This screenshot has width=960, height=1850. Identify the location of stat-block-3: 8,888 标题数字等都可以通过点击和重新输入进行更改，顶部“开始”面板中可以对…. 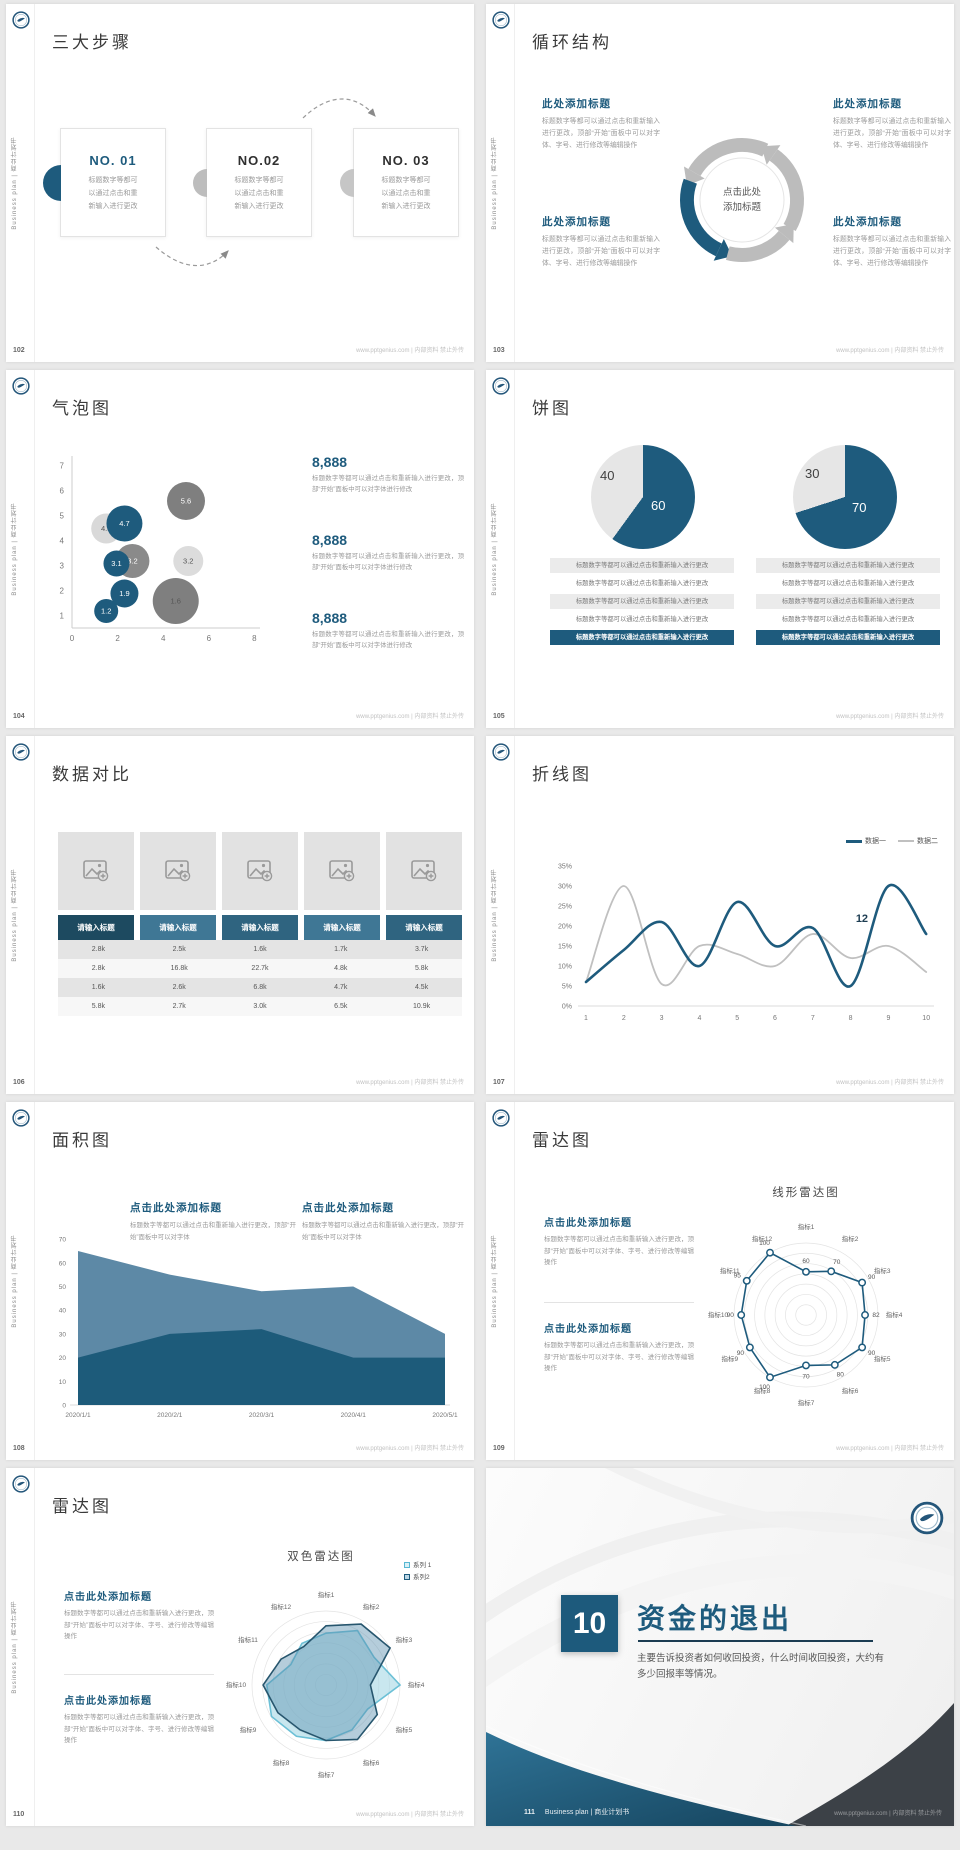
(388, 631).